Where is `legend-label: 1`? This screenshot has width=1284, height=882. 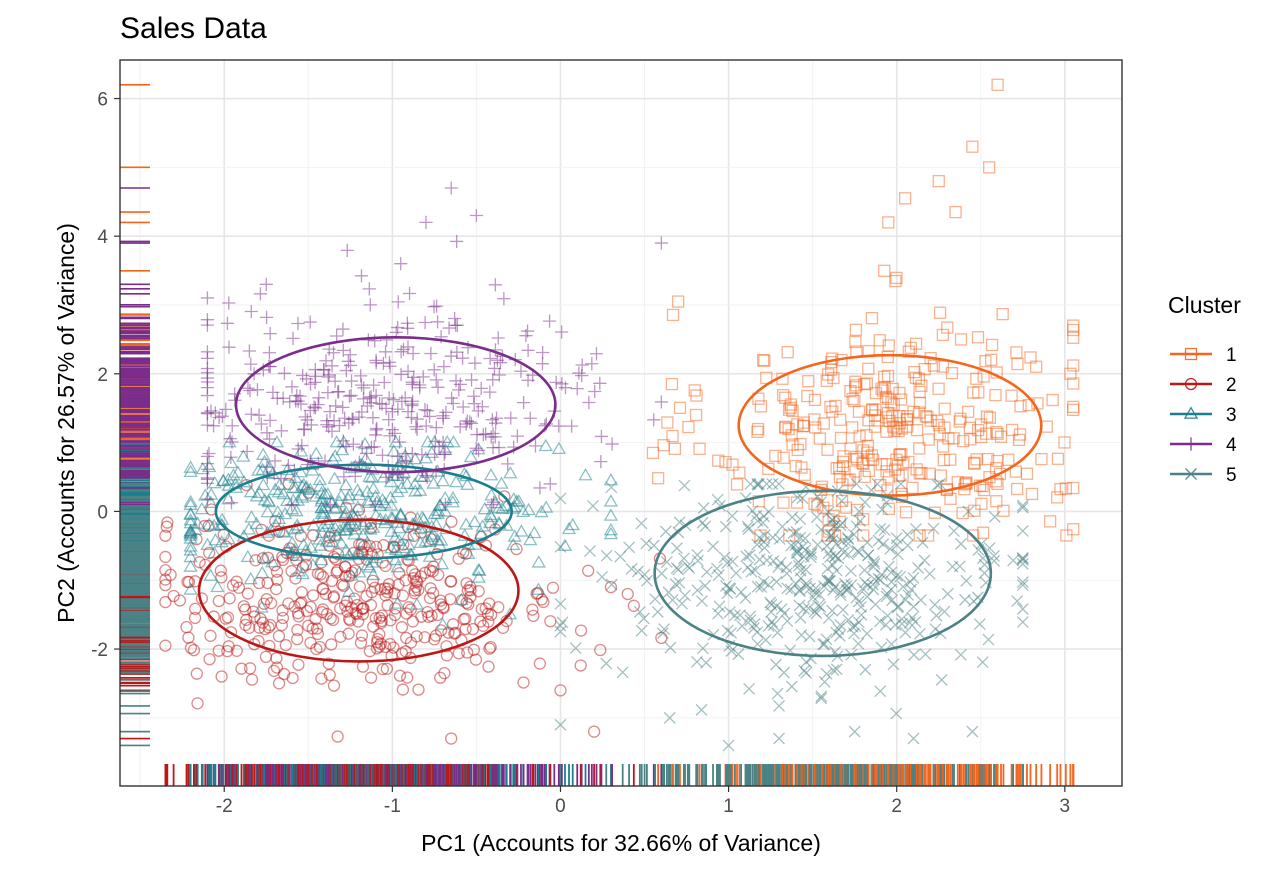
legend-label: 1 is located at coordinates (1231, 355).